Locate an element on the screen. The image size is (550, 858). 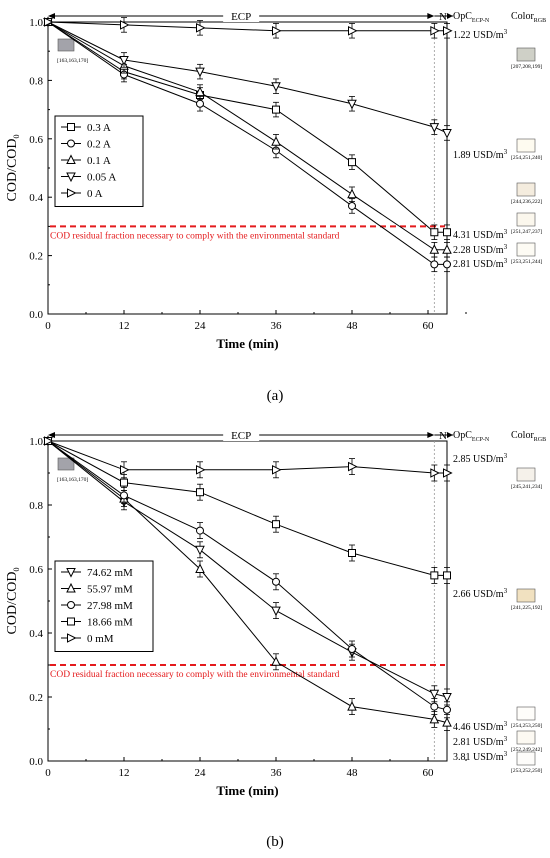
legend-label: 18.66 mM is located at coordinates (110, 623).